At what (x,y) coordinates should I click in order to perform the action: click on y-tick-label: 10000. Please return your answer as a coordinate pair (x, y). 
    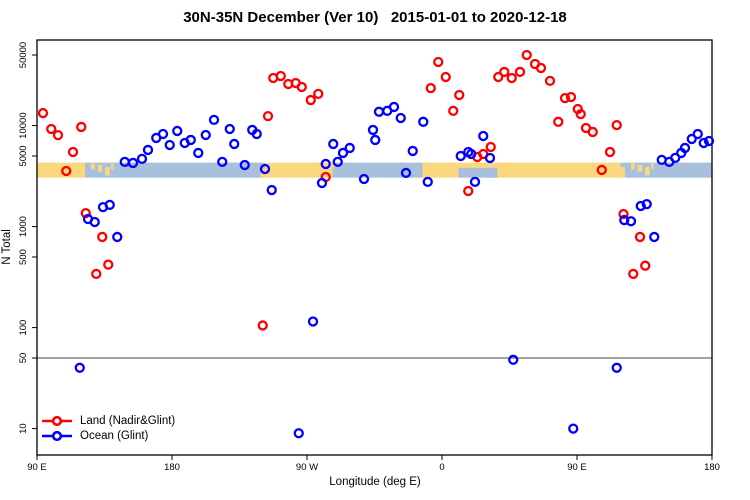
    Looking at the image, I should click on (23, 125).